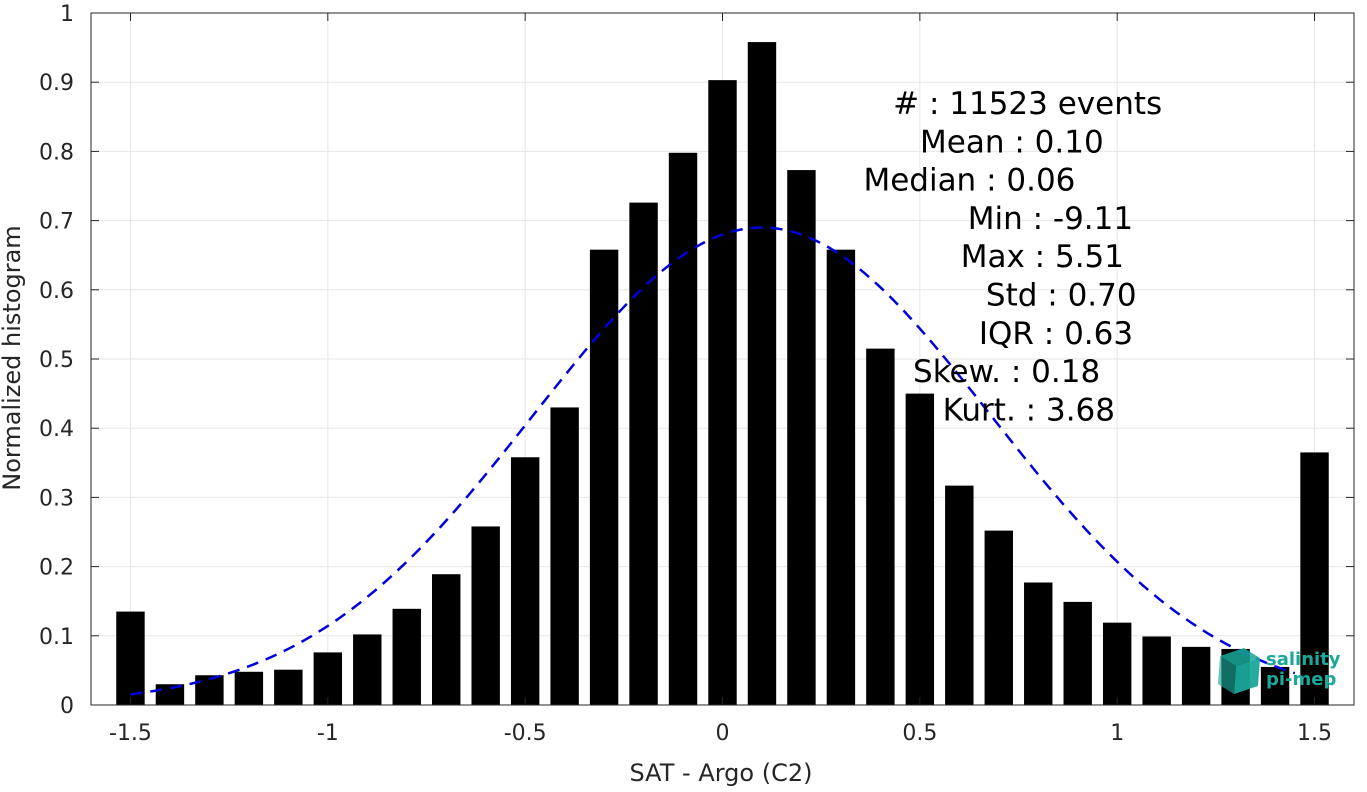  Describe the element at coordinates (1056, 334) in the screenshot. I see `stat-line: IQR : 0.63` at that location.